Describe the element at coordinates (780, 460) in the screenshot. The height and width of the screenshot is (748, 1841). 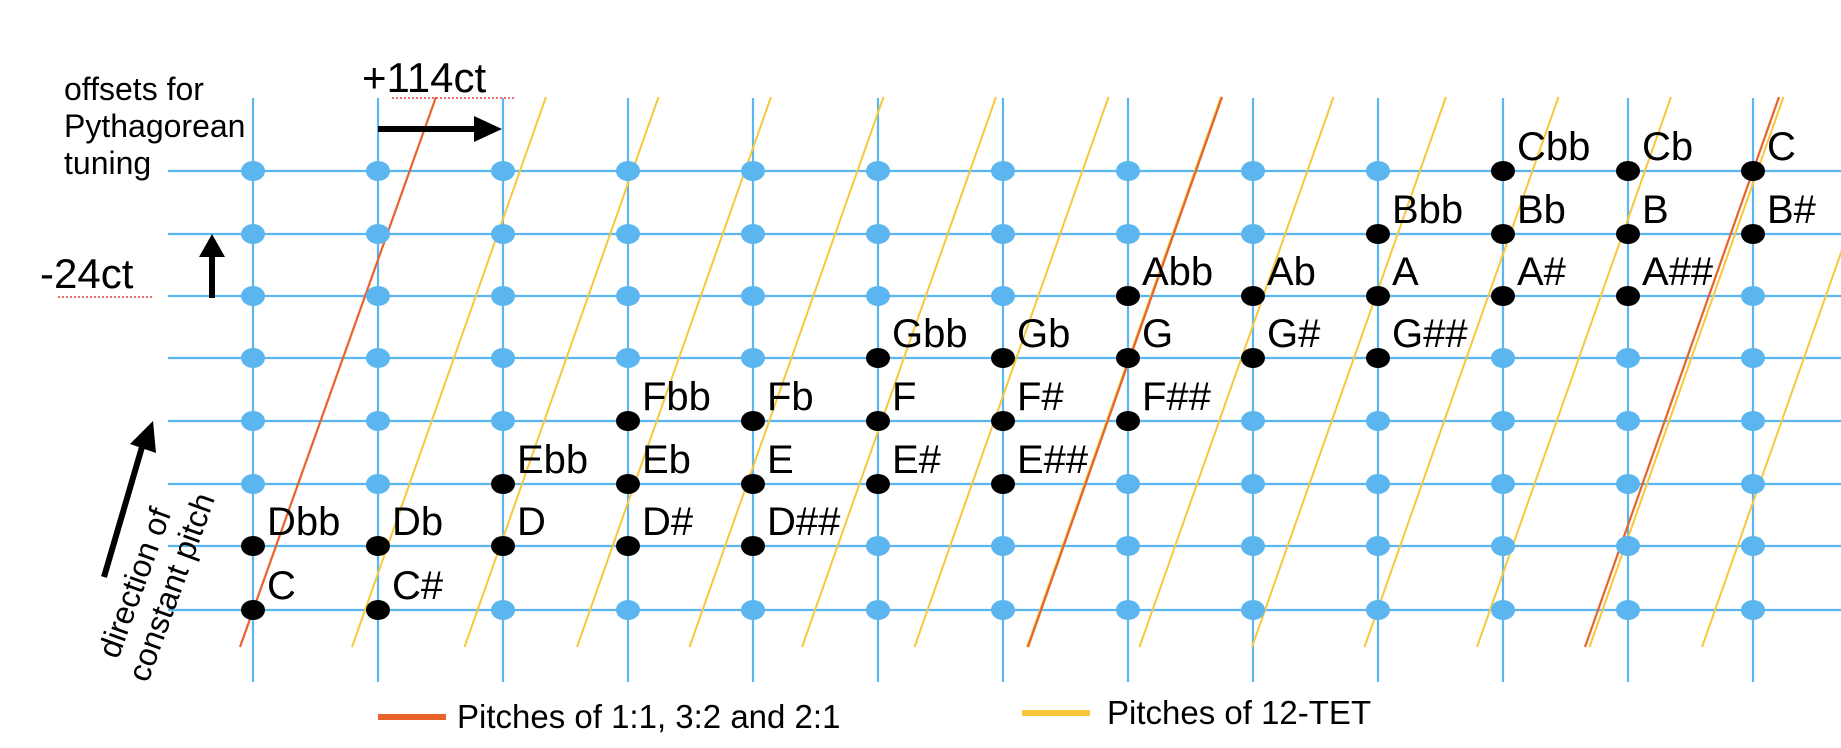
I see `note-label: E` at that location.